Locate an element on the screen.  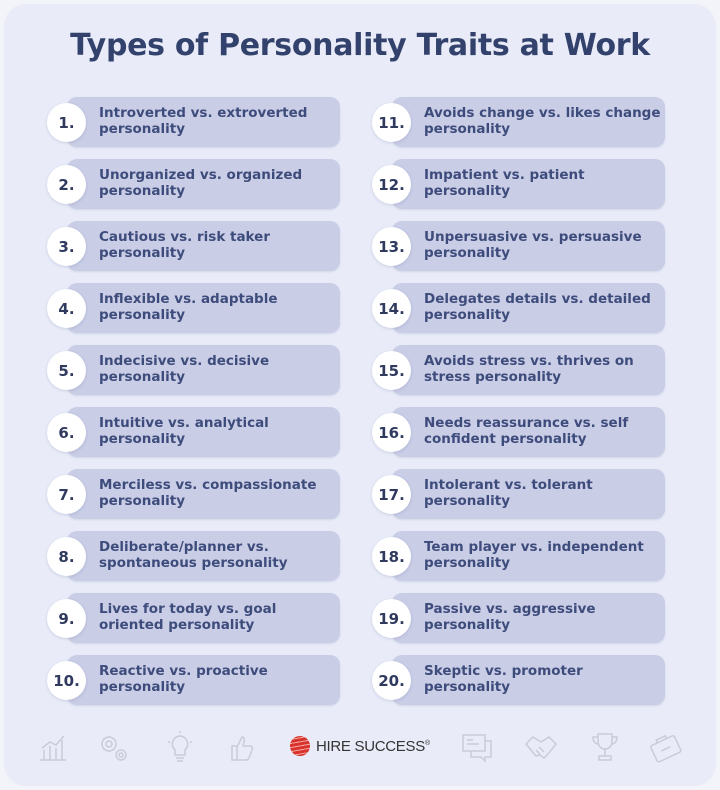
registered-mark: ® is located at coordinates (427, 743).